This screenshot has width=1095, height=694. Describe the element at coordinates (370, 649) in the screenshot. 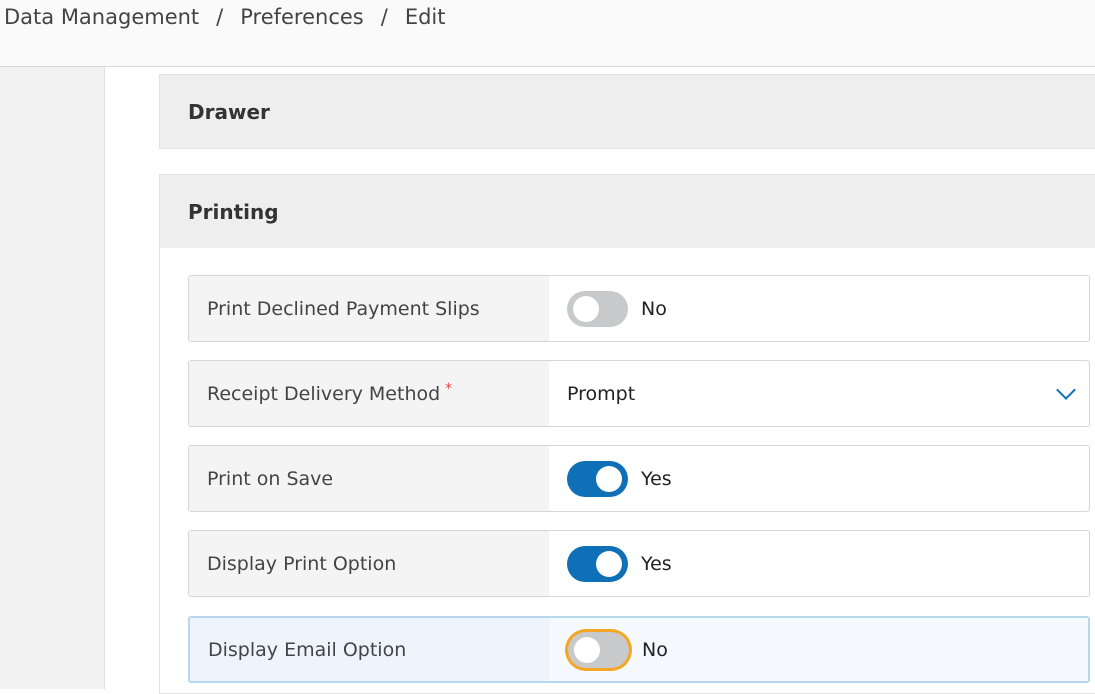

I see `field-label: Display Email Option` at that location.